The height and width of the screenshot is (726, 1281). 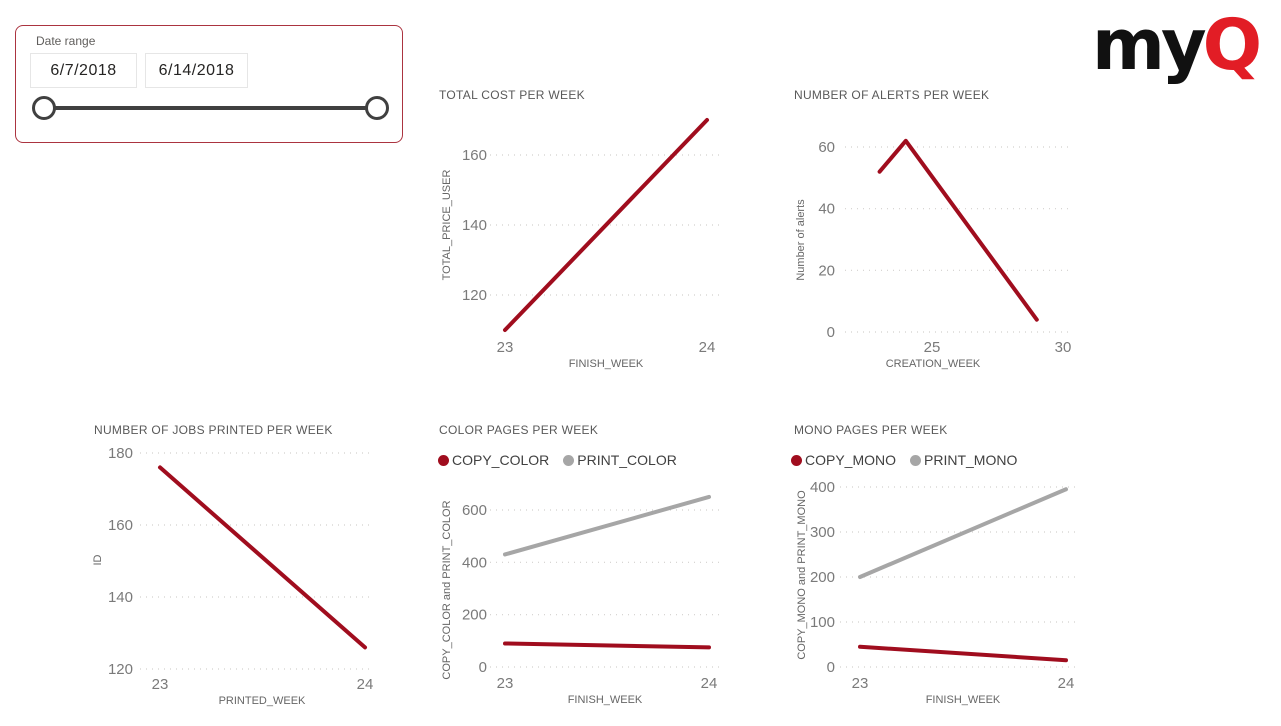 I want to click on line-plot: 120 140 160 180 23 24, so click(x=240, y=573).